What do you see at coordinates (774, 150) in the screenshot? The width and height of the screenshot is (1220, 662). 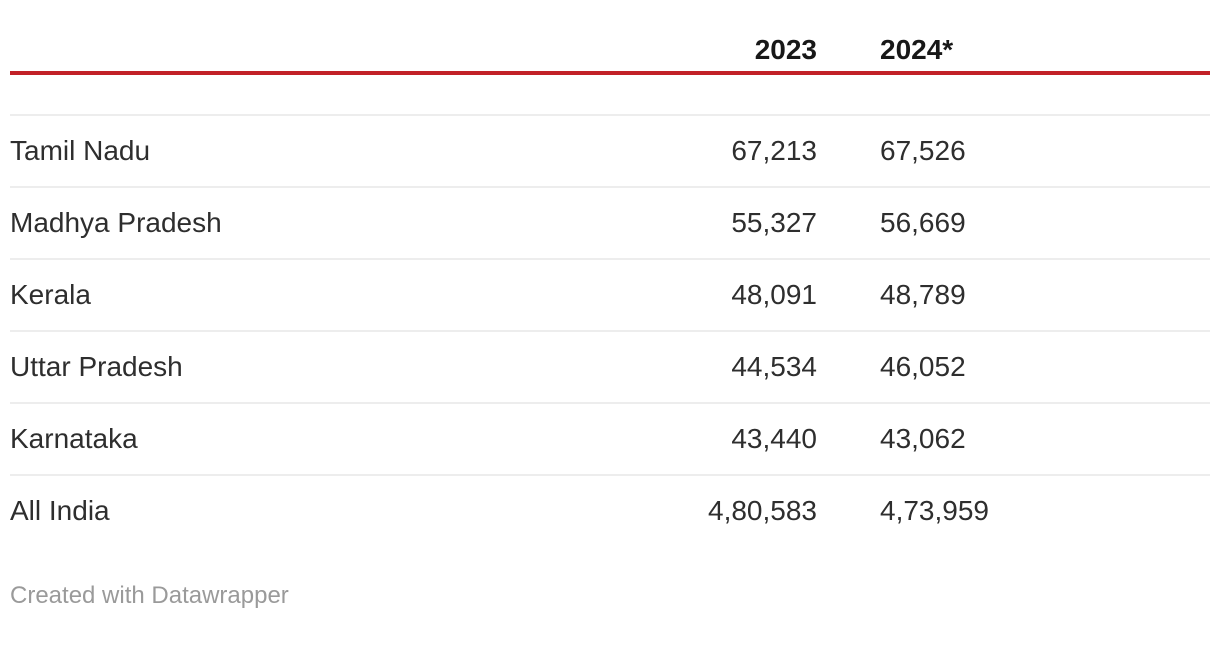 I see `cell-2023: 67,213` at bounding box center [774, 150].